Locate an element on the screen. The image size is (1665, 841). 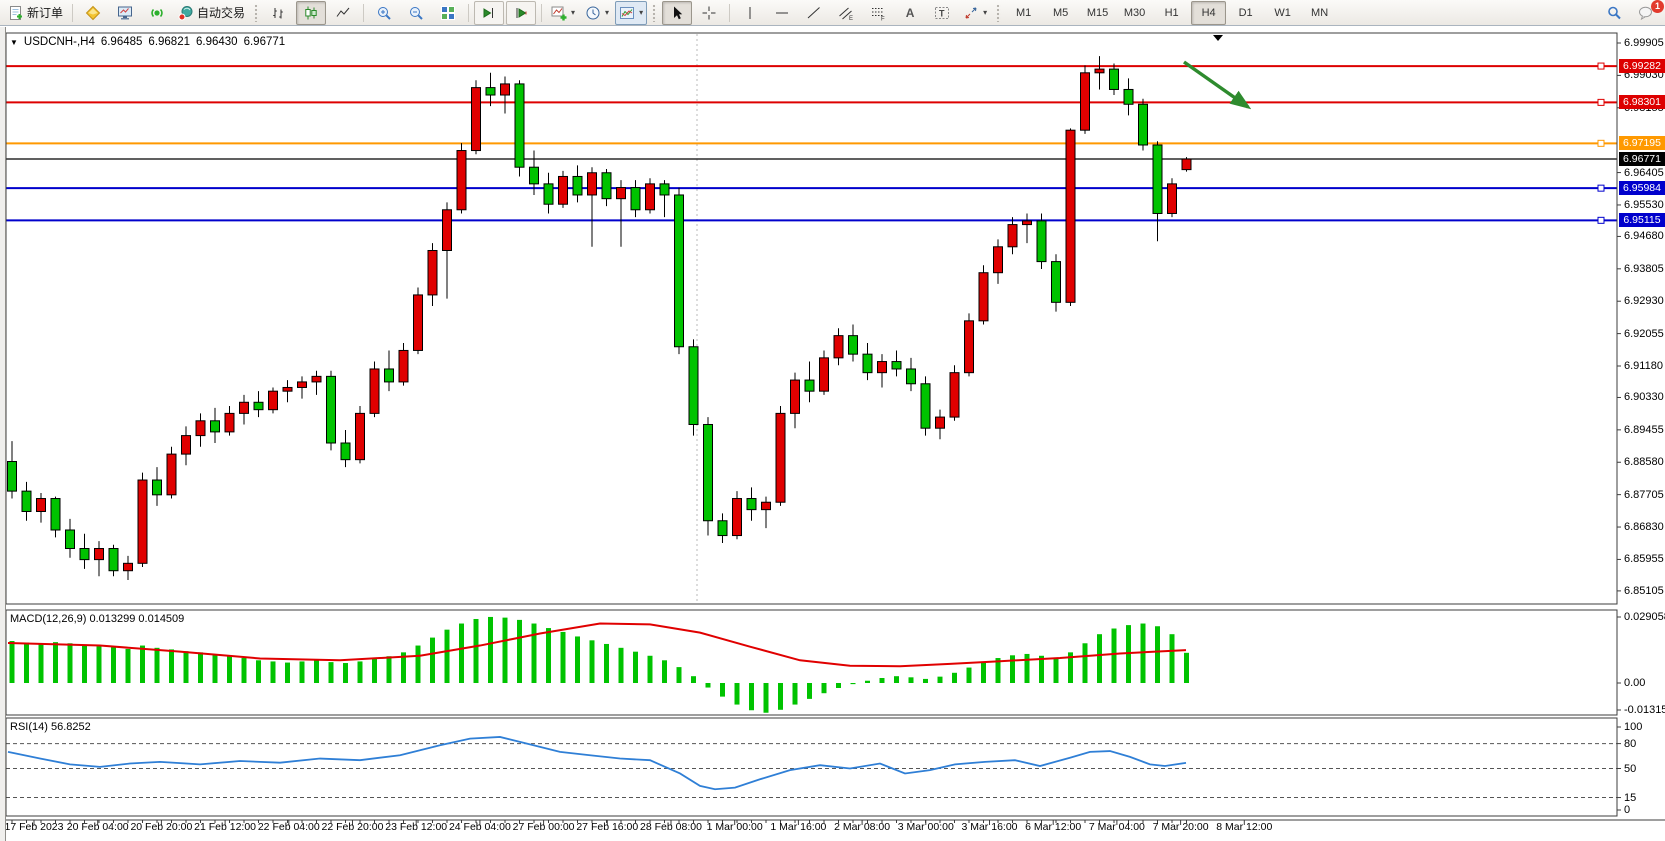
timeframe-h1-button: H1 is located at coordinates (1171, 12).